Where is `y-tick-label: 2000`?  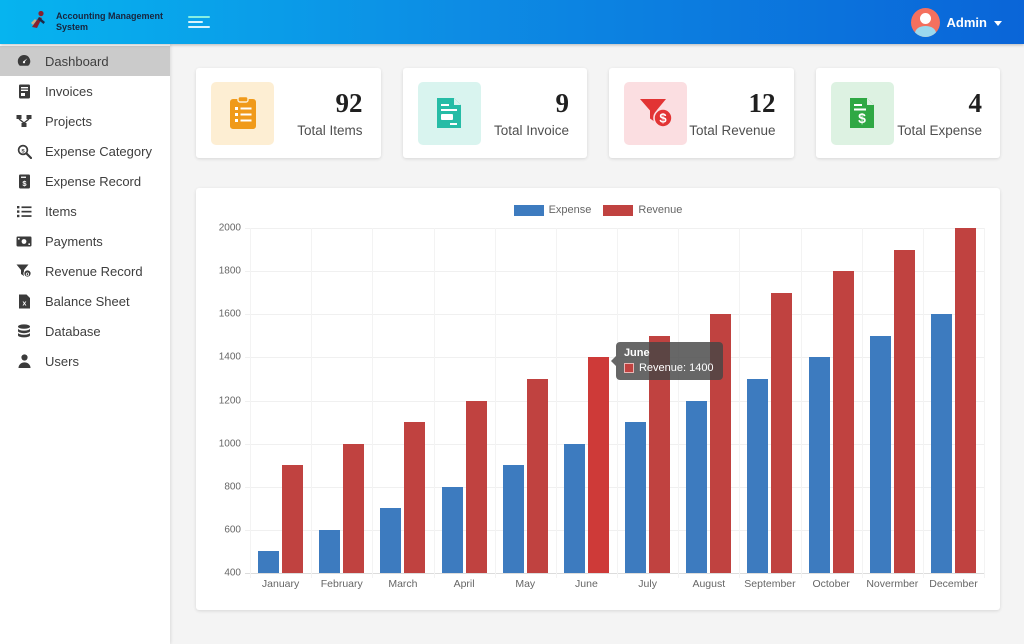 y-tick-label: 2000 is located at coordinates (229, 228).